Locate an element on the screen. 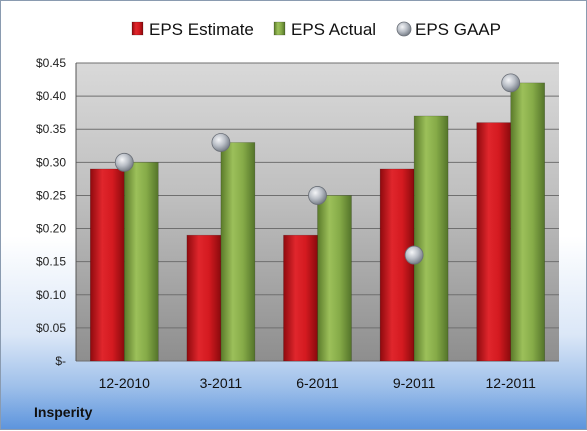 The image size is (587, 431). y-tick-label: $0.40 is located at coordinates (51, 96).